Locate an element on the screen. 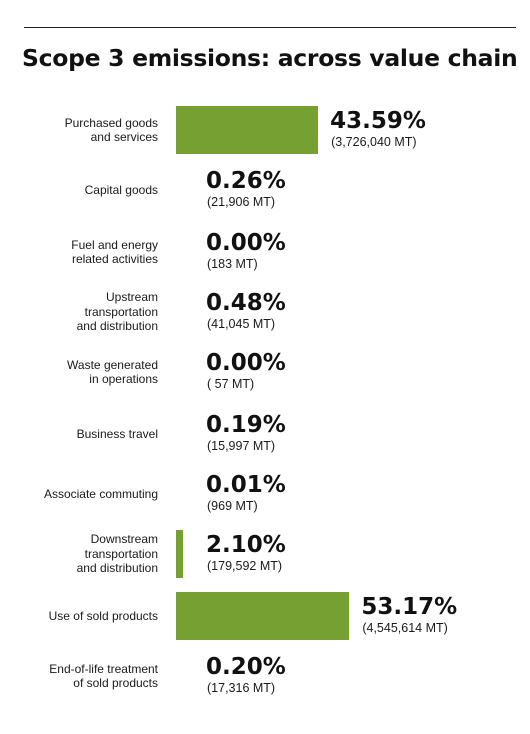 This screenshot has width=530, height=734. category-label: Upstream transportation and distribution is located at coordinates (117, 312).